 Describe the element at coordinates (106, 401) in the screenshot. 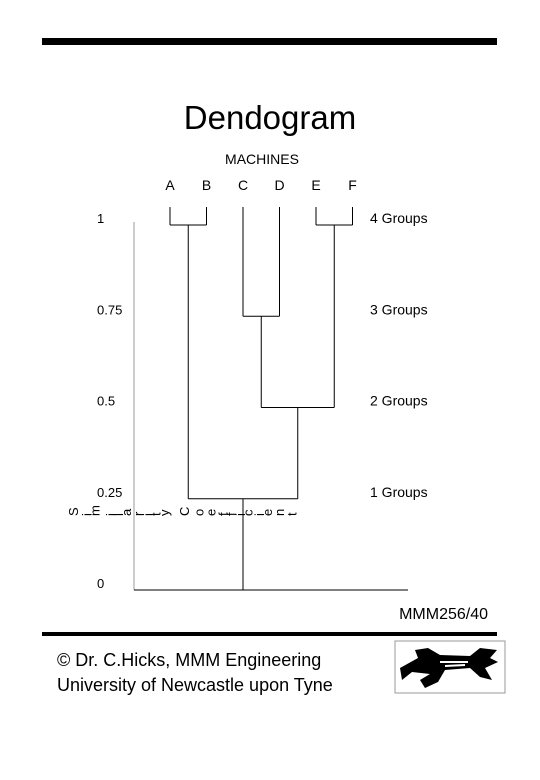

I see `y-tick-label: 0.5` at that location.